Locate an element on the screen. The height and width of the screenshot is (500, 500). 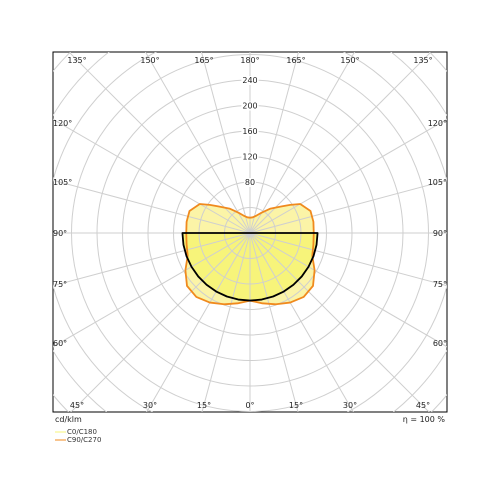
angle-label-top-180: 180° is located at coordinates (249, 60).